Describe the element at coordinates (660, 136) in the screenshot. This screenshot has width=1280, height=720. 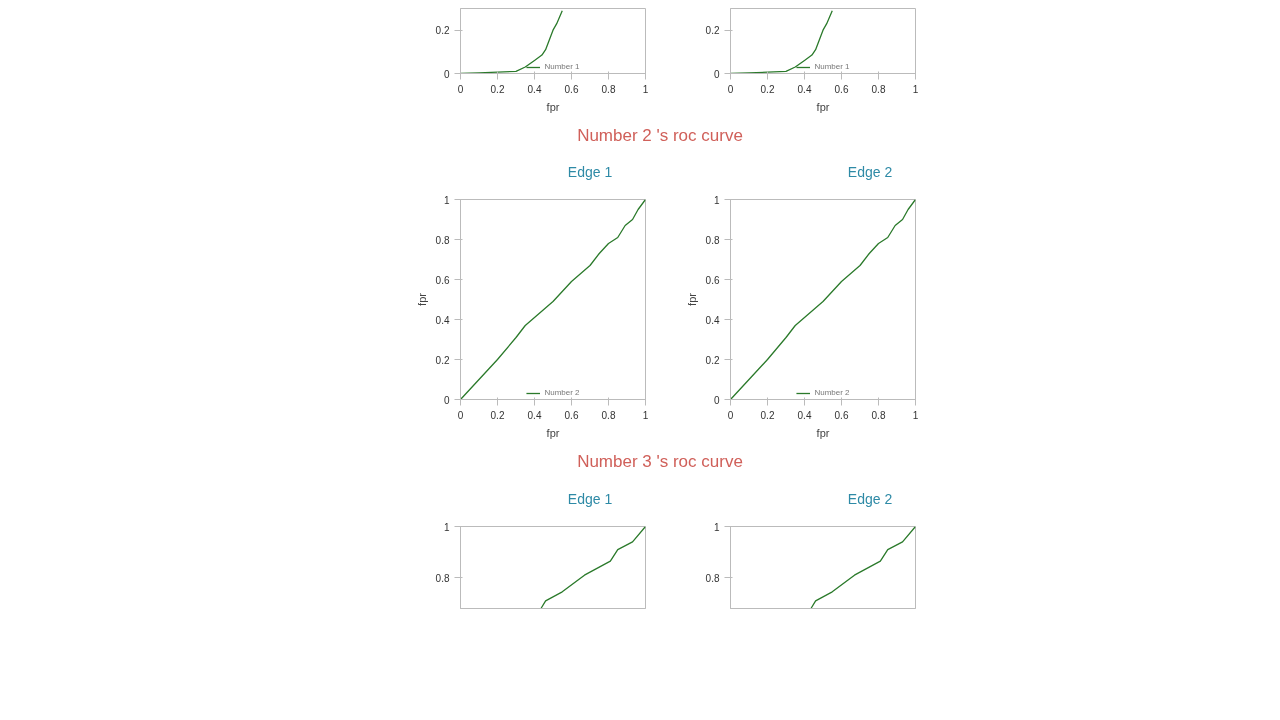
I see `chart-subtitle: Number 2 's roc curve` at that location.